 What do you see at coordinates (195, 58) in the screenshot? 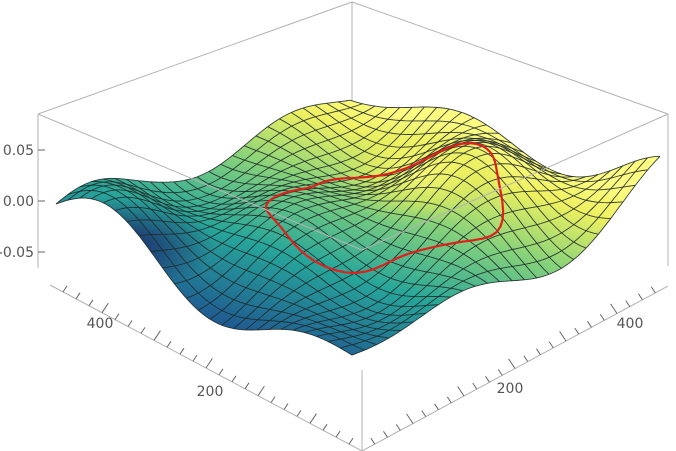
I see `box-edge-back-top-left` at bounding box center [195, 58].